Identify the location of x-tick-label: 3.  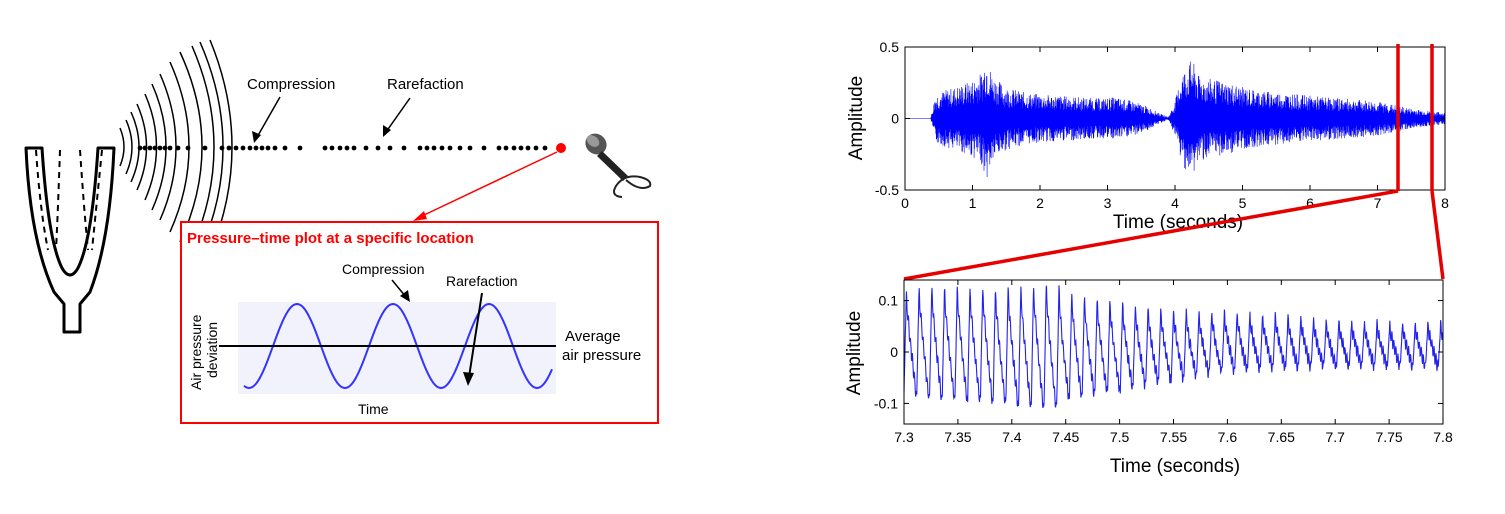
(1108, 203).